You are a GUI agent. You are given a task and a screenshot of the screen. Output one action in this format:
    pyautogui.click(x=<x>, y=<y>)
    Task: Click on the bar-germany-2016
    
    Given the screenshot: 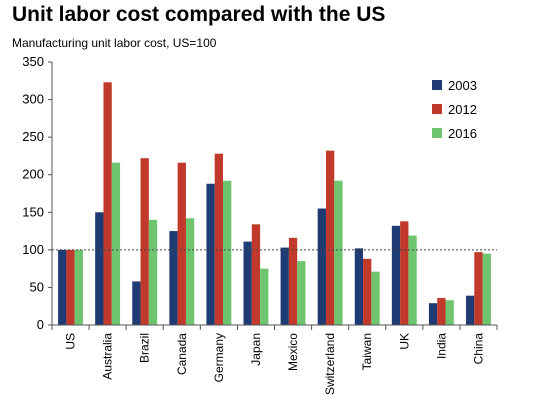 What is the action you would take?
    pyautogui.click(x=227, y=252)
    